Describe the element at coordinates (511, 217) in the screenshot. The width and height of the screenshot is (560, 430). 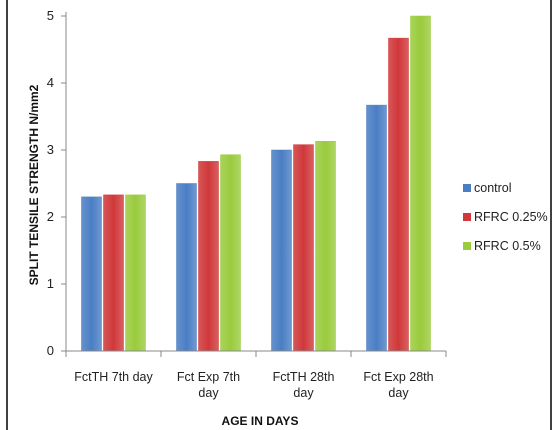
I see `legend-label: RFRC 0.25%` at that location.